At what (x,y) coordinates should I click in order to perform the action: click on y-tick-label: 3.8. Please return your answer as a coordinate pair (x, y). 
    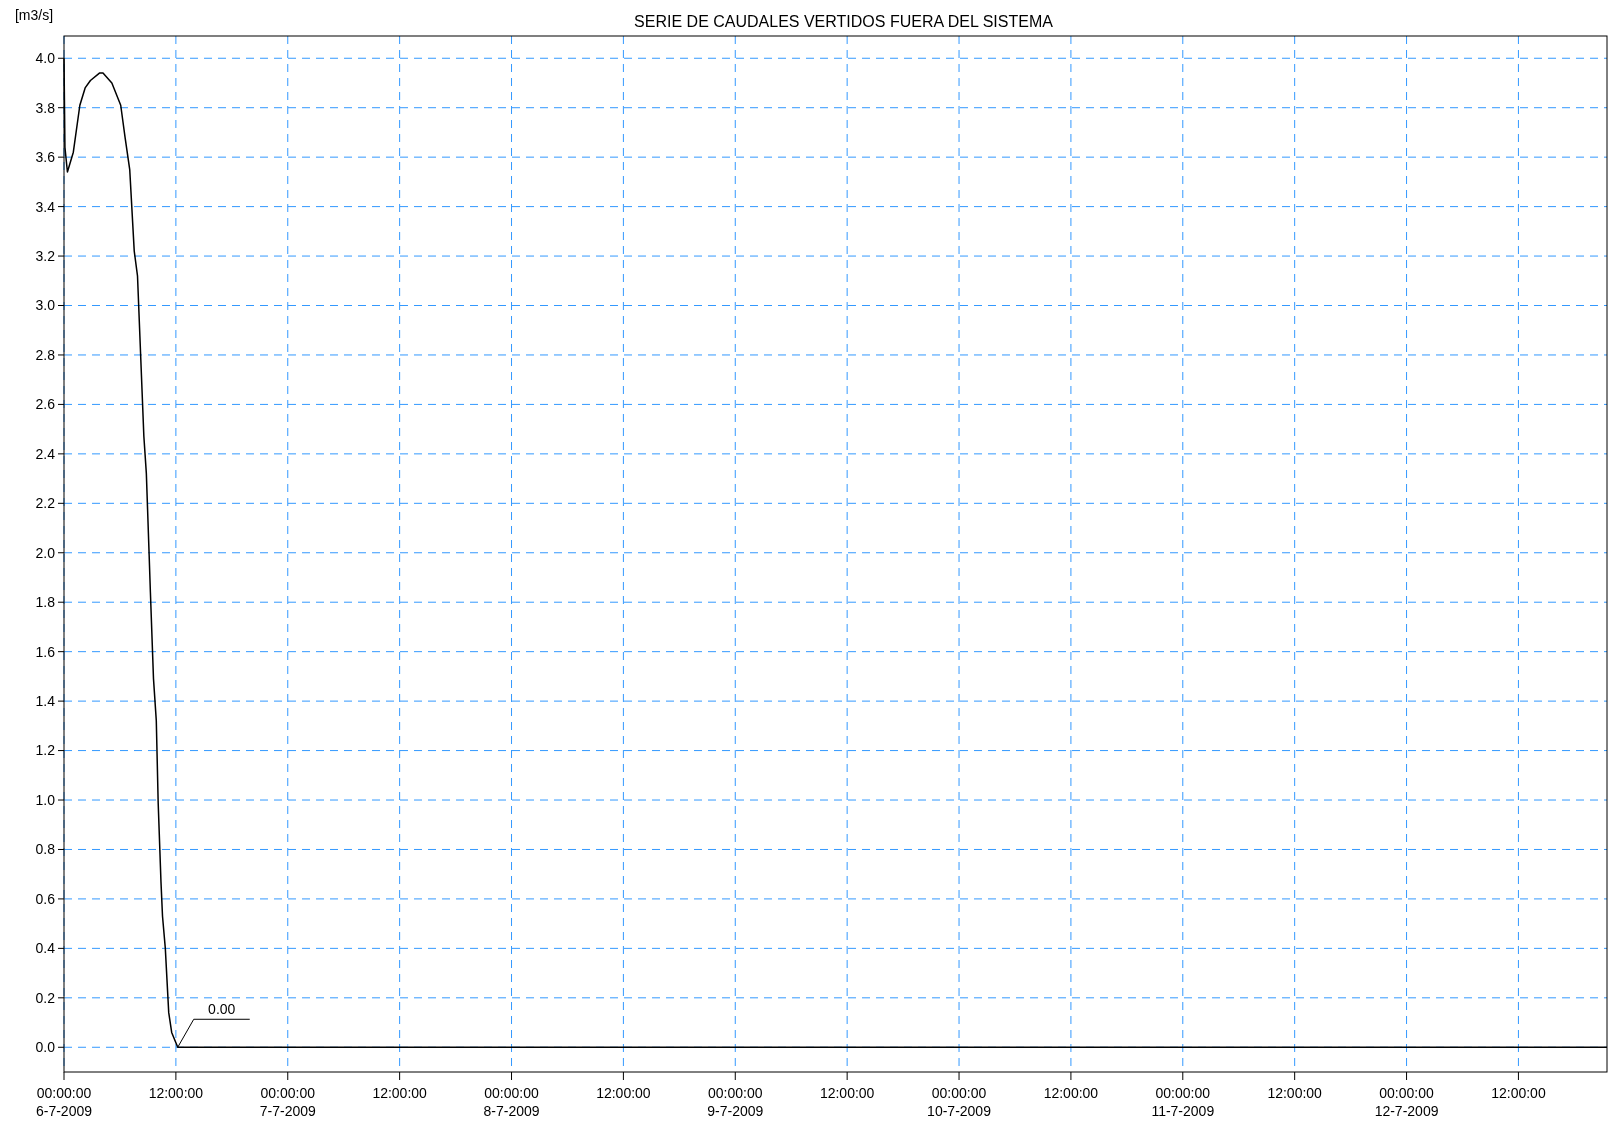
    Looking at the image, I should click on (45, 107).